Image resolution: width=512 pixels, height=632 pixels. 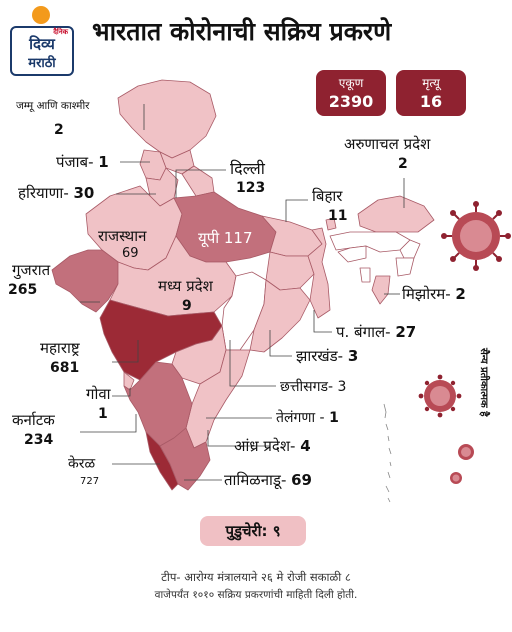 What do you see at coordinates (39, 440) in the screenshot?
I see `value-karnataka: 234` at bounding box center [39, 440].